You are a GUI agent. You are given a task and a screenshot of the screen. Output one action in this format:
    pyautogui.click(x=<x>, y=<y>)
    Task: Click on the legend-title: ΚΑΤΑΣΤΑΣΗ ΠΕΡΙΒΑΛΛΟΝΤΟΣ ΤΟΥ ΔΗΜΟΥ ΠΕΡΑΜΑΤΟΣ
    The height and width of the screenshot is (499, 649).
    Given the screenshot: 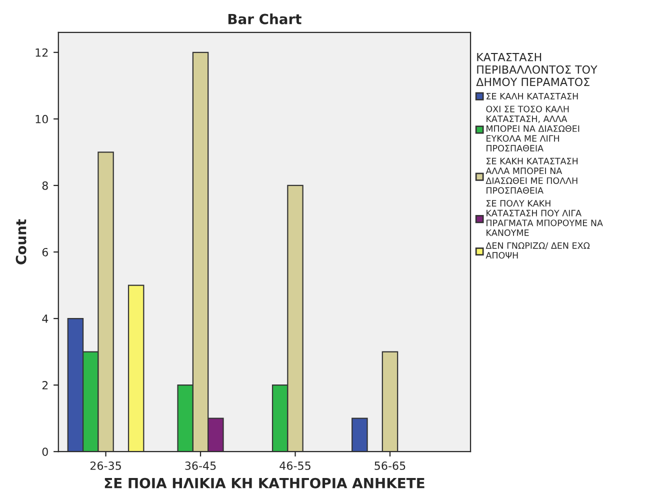 What is the action you would take?
    pyautogui.click(x=537, y=69)
    